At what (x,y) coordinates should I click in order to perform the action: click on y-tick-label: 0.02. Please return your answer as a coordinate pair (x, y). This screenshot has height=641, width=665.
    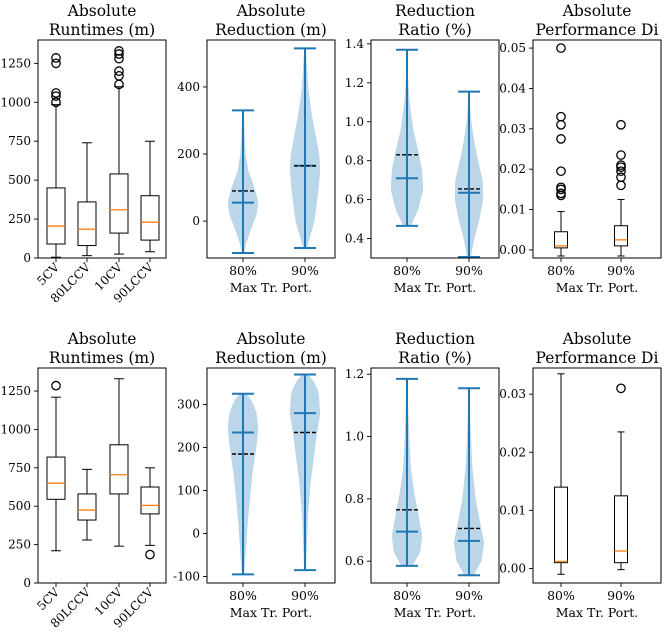
    Looking at the image, I should click on (512, 169).